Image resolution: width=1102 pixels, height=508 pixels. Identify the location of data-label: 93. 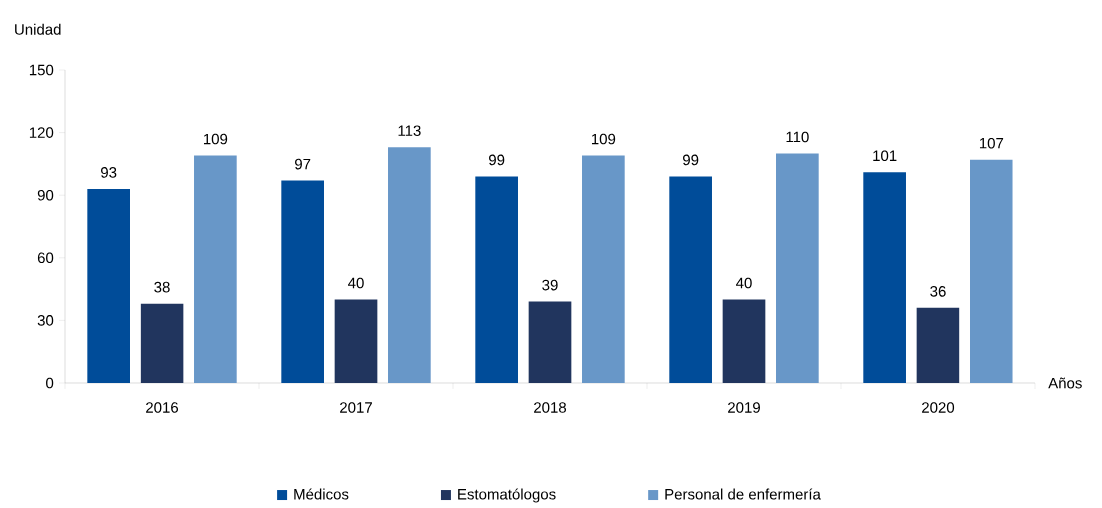
(109, 172).